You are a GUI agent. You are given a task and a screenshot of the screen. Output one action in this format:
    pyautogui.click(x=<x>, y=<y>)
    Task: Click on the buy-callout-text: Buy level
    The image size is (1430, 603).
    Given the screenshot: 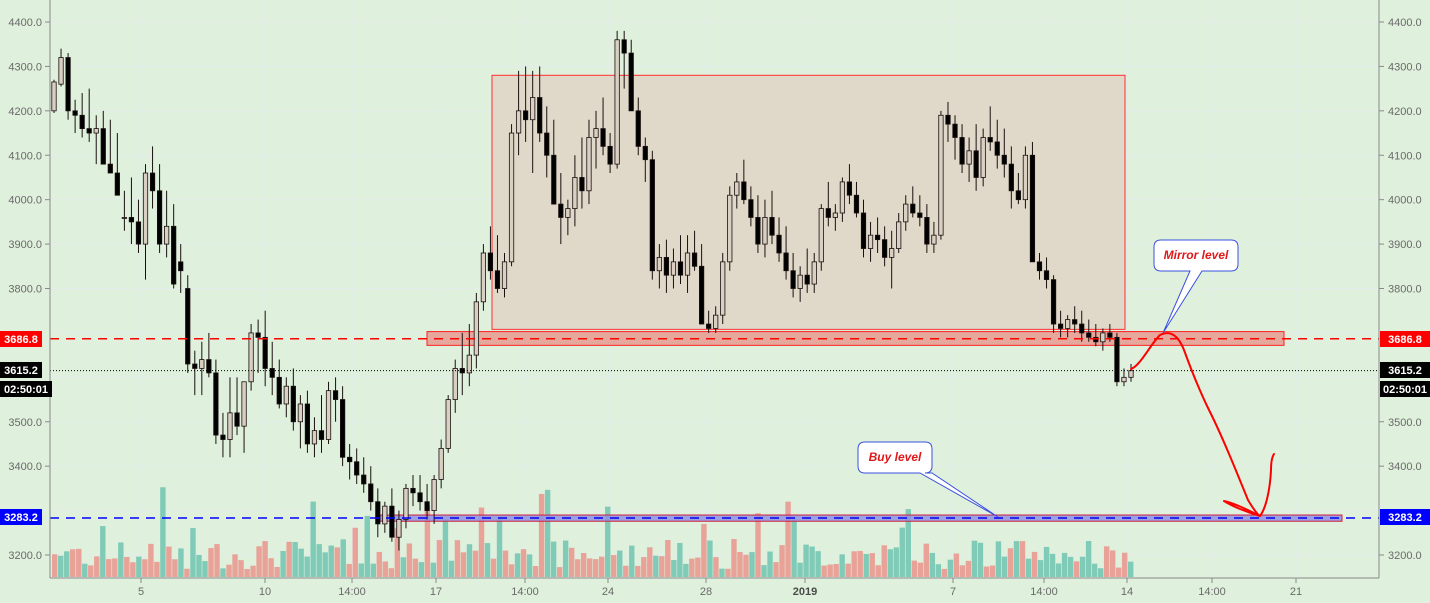 What is the action you would take?
    pyautogui.click(x=895, y=457)
    